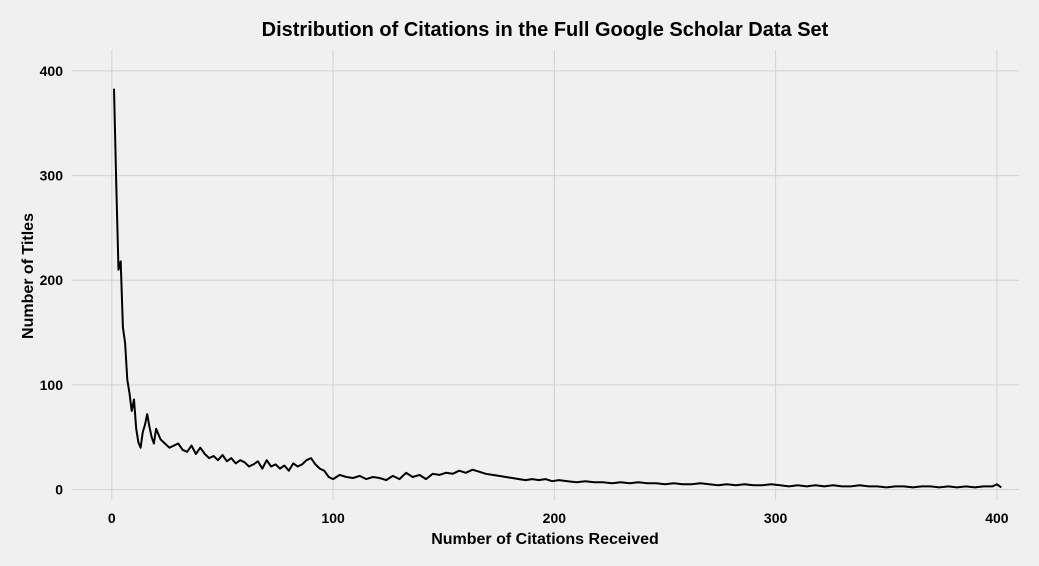 The width and height of the screenshot is (1039, 566). What do you see at coordinates (52, 71) in the screenshot?
I see `y-tick-label: 400` at bounding box center [52, 71].